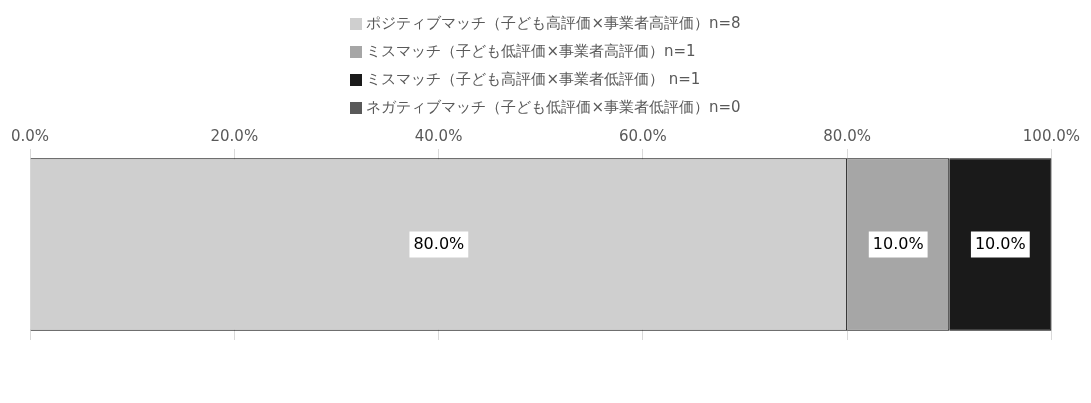 The image size is (1091, 403). What do you see at coordinates (439, 243) in the screenshot?
I see `data-label: 80.0%` at bounding box center [439, 243].